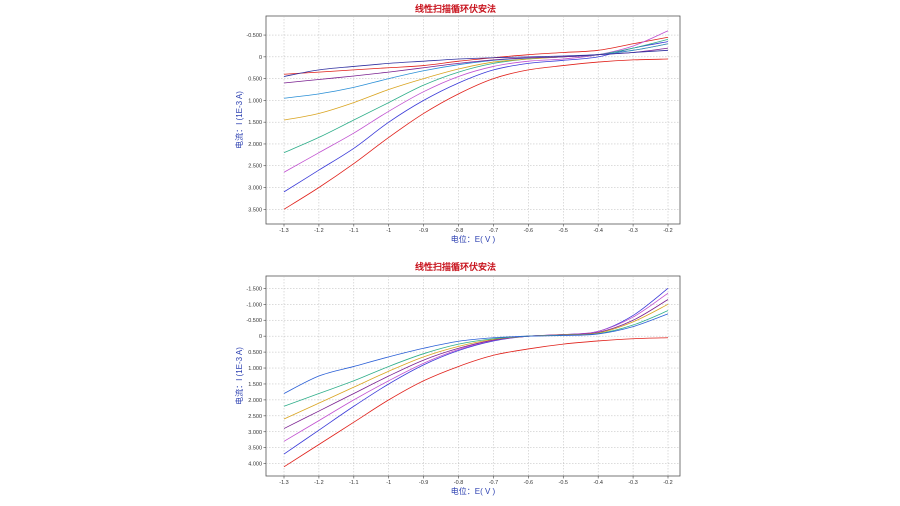 This screenshot has height=506, width=900. I want to click on y-tick-label: 4.000, so click(255, 465).